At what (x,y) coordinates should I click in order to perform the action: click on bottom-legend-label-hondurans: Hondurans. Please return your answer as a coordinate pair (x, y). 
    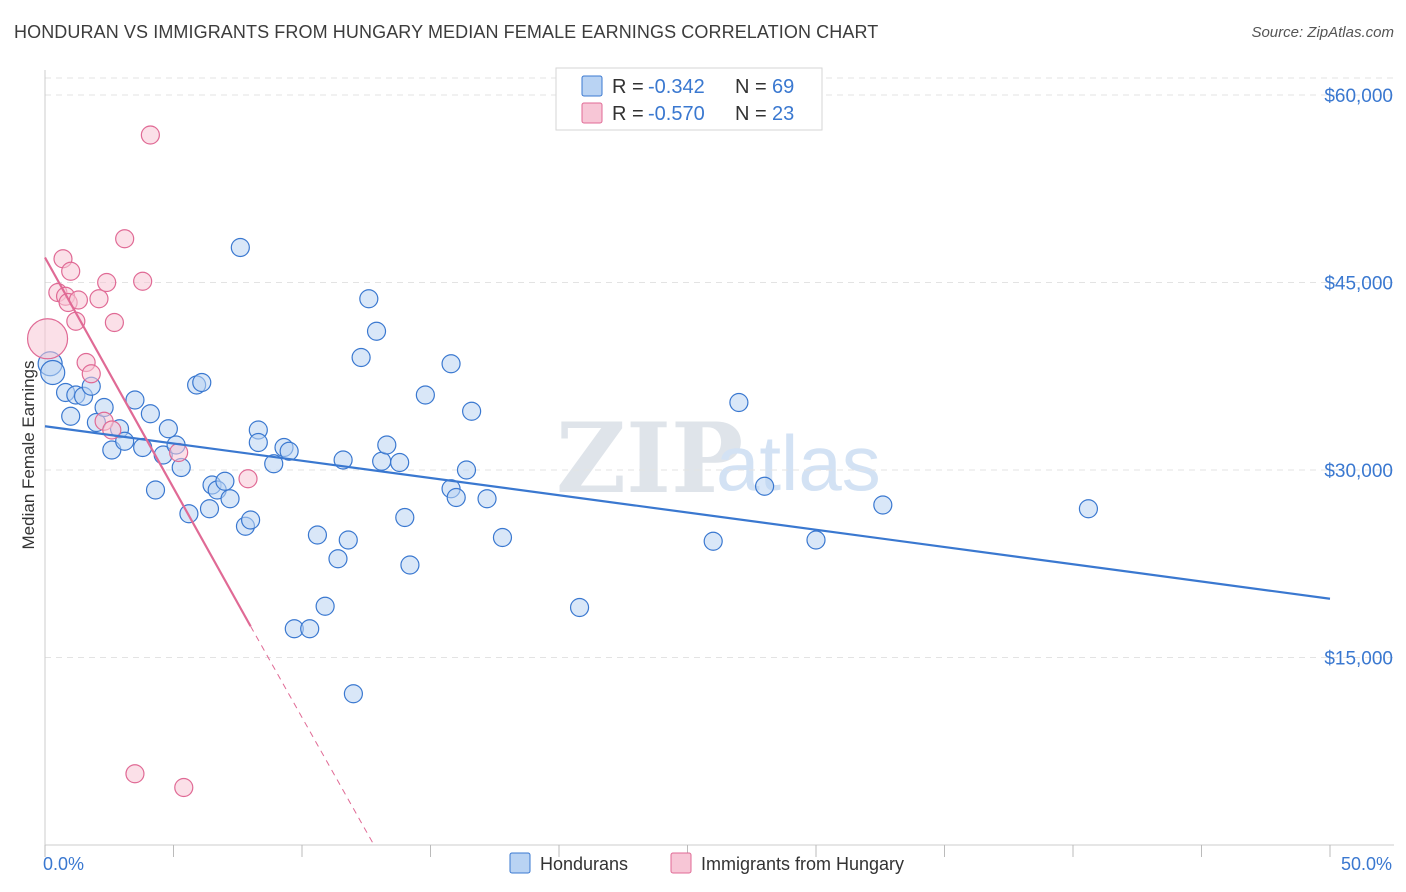
    Looking at the image, I should click on (584, 864).